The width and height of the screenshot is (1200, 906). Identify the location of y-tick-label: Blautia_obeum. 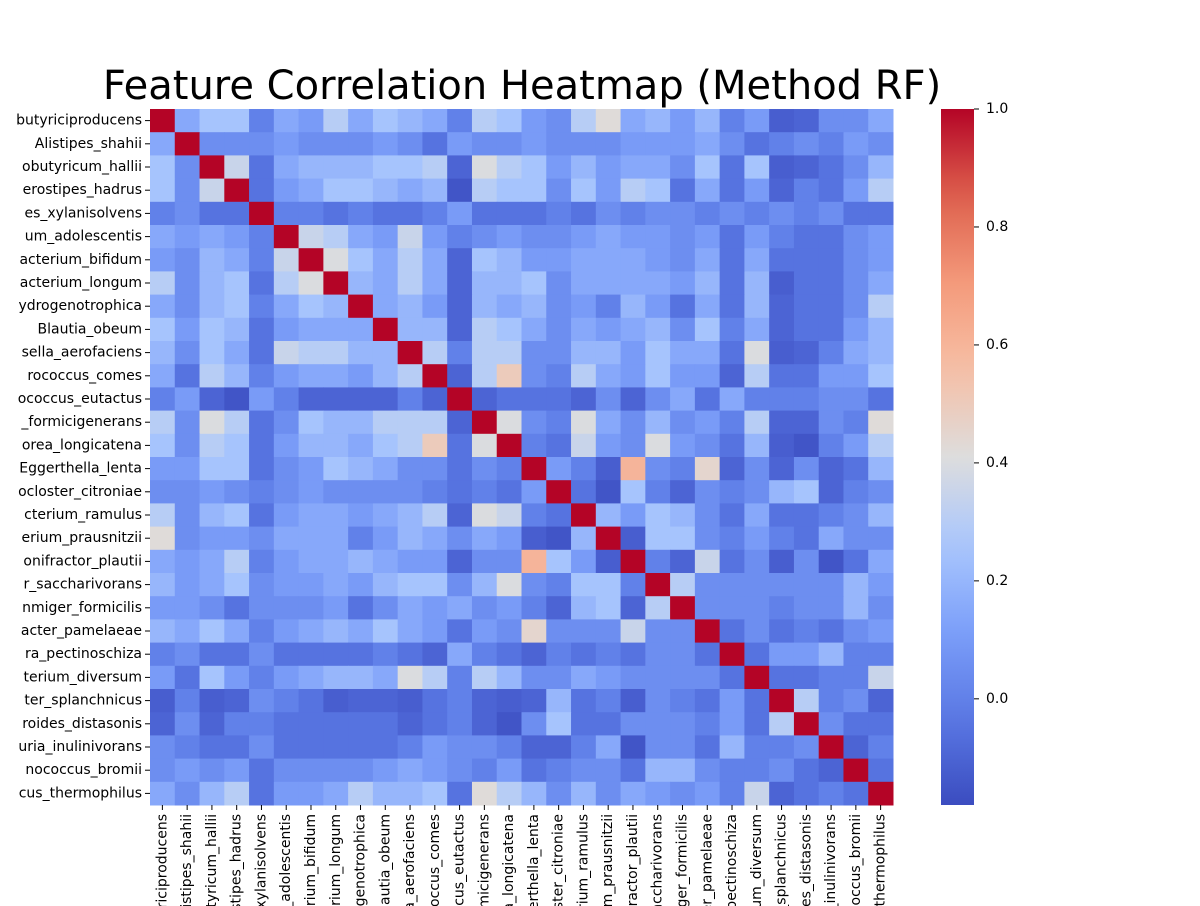
(90, 329).